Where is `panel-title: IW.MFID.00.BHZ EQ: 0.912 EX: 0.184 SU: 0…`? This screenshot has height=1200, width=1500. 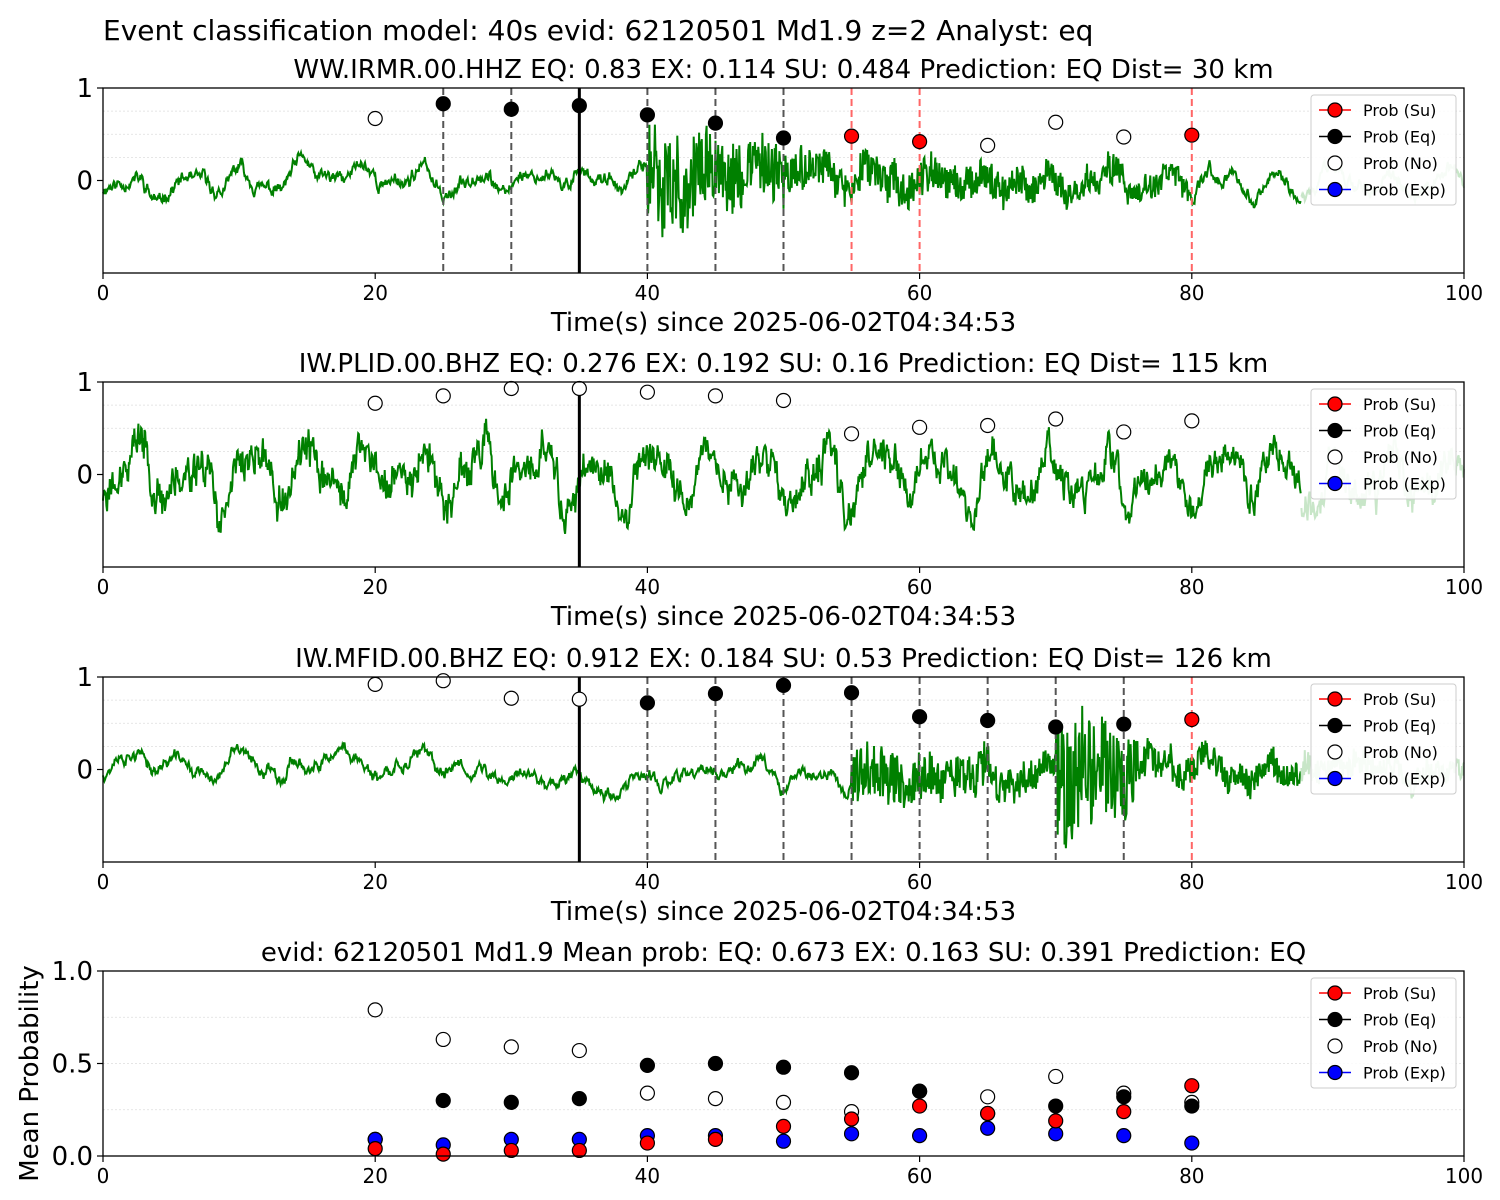 panel-title: IW.MFID.00.BHZ EQ: 0.912 EX: 0.184 SU: 0… is located at coordinates (783, 659).